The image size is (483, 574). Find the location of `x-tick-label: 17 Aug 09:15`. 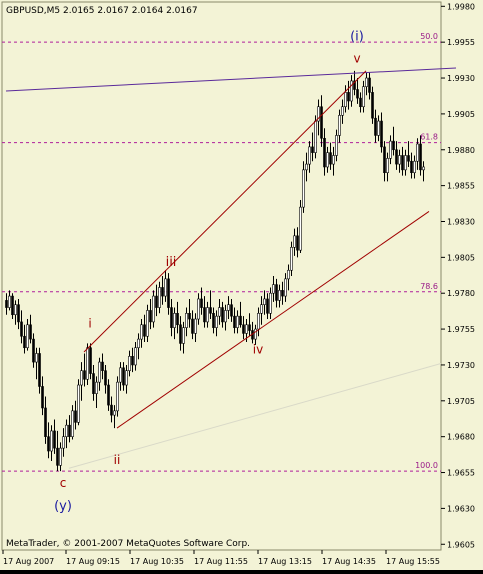

x-tick-label: 17 Aug 09:15 is located at coordinates (93, 561).